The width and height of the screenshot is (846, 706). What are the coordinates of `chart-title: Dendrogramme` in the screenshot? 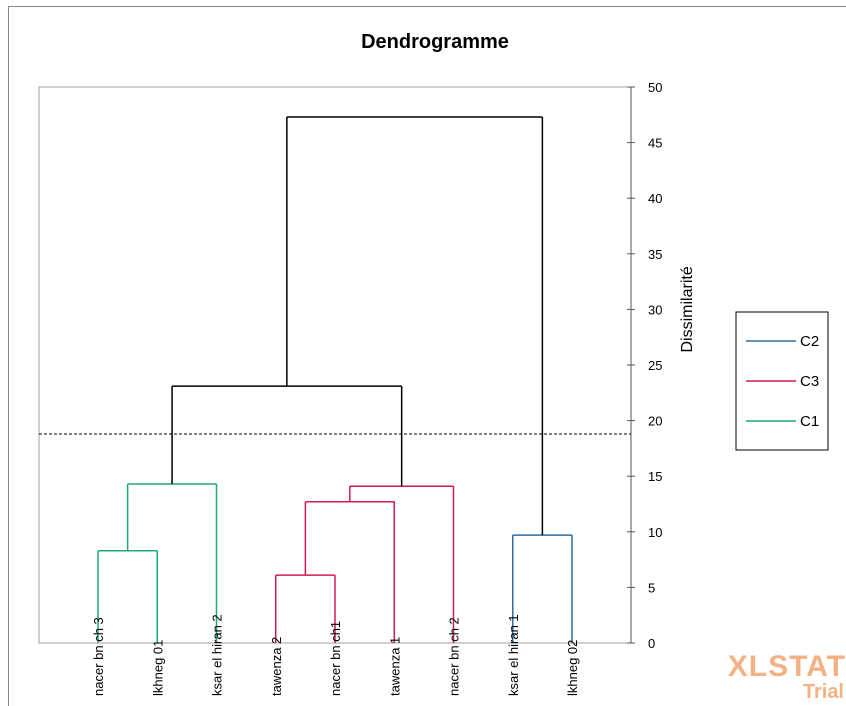 It's located at (435, 42).